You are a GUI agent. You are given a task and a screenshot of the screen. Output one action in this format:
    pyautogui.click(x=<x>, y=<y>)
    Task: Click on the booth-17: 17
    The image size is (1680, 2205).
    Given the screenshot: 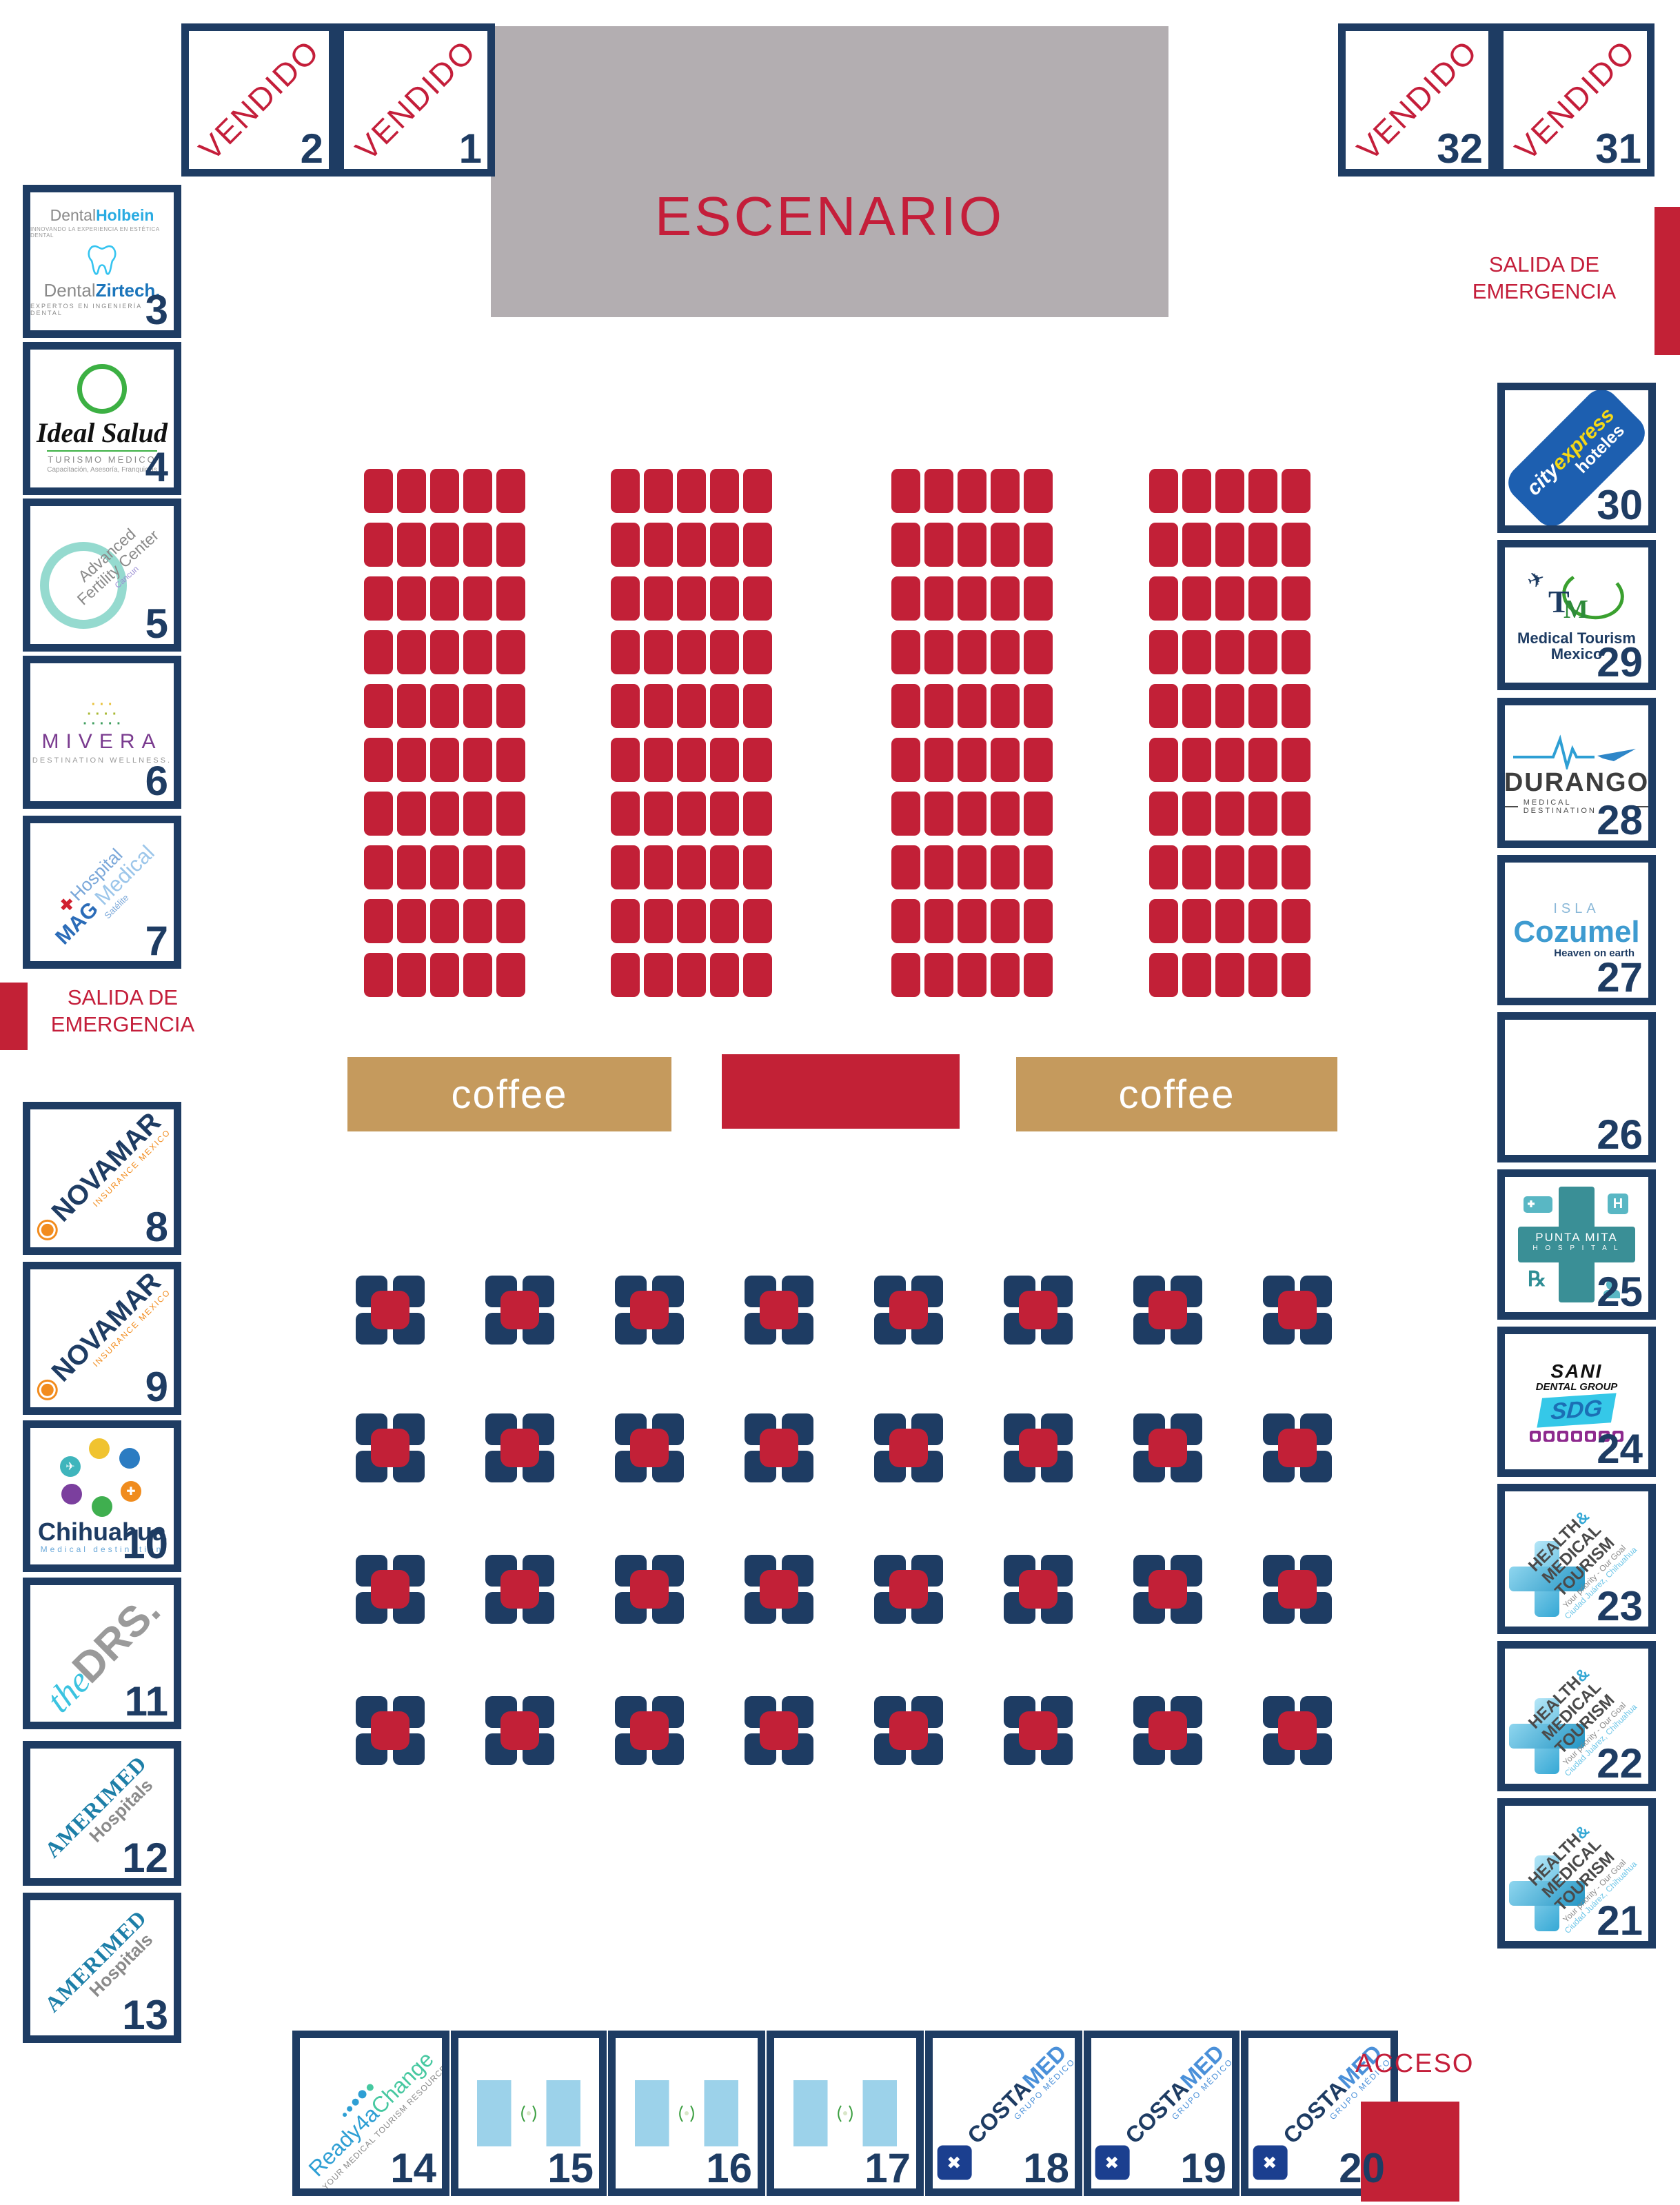 What is the action you would take?
    pyautogui.click(x=845, y=2113)
    